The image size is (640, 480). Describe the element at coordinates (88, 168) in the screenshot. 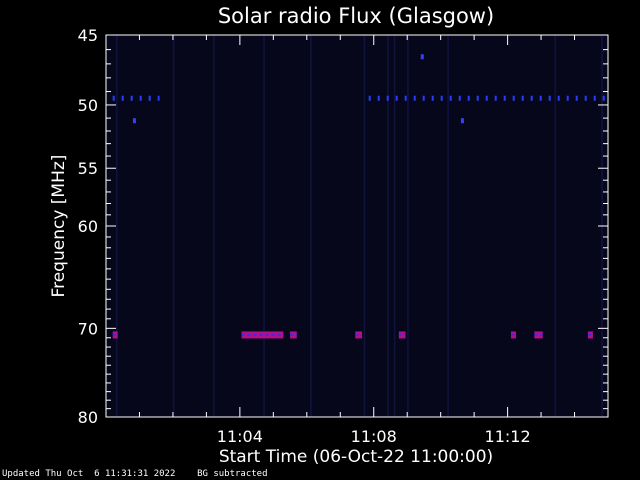

I see `y-tick-label: 55` at that location.